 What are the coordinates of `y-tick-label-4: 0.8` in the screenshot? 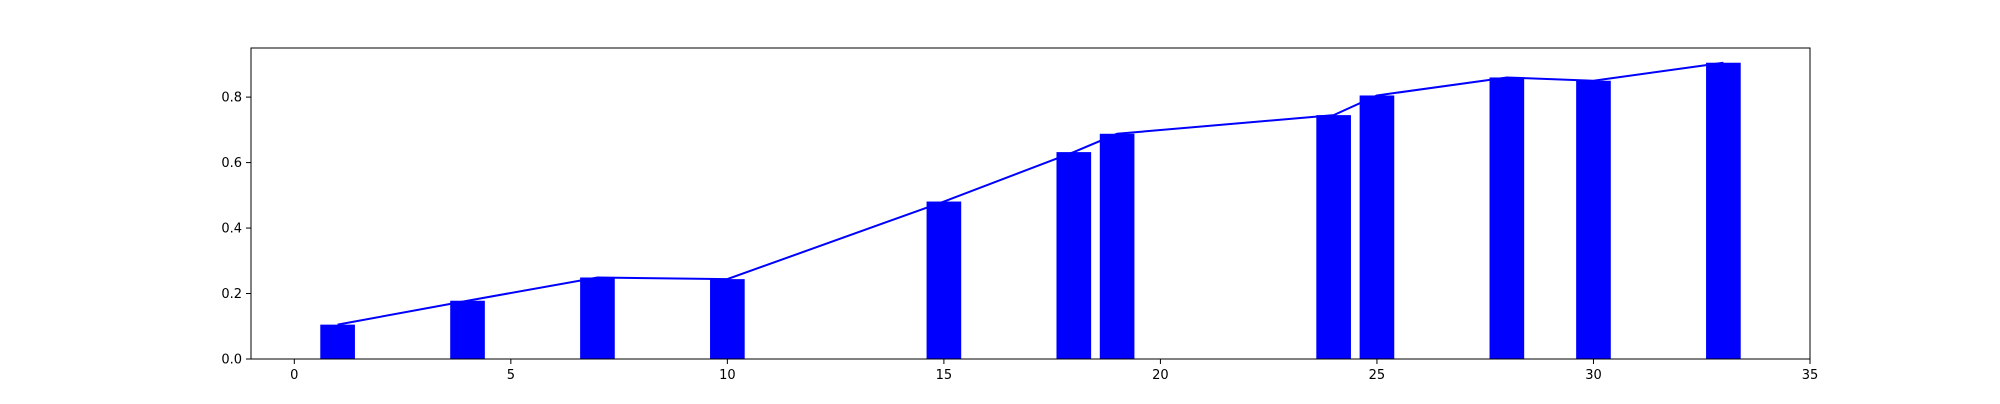 It's located at (231, 98).